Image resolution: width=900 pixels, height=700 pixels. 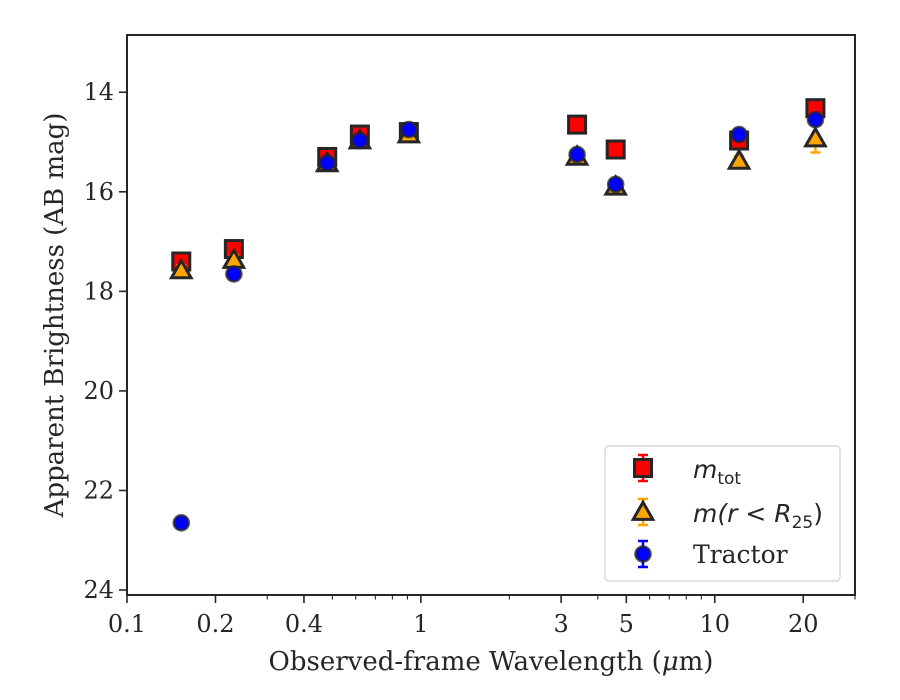 I want to click on y-tick-label: 18, so click(x=98, y=291).